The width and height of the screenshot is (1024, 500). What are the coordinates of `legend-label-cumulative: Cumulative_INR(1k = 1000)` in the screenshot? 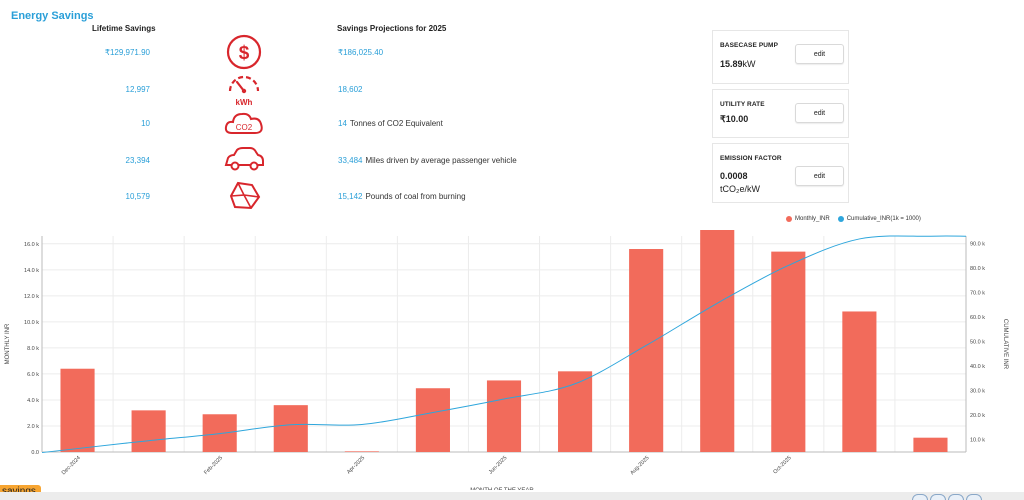 It's located at (883, 219).